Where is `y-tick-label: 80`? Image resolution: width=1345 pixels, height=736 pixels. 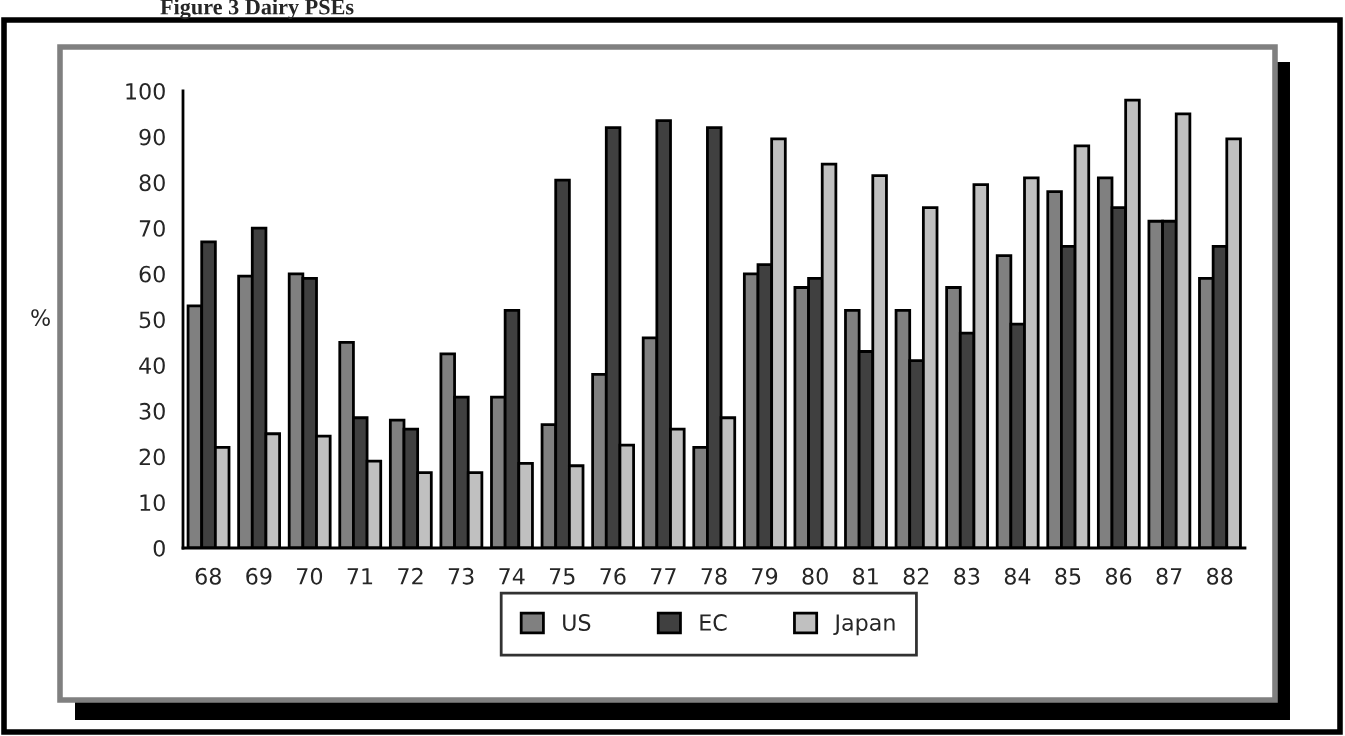 y-tick-label: 80 is located at coordinates (152, 183).